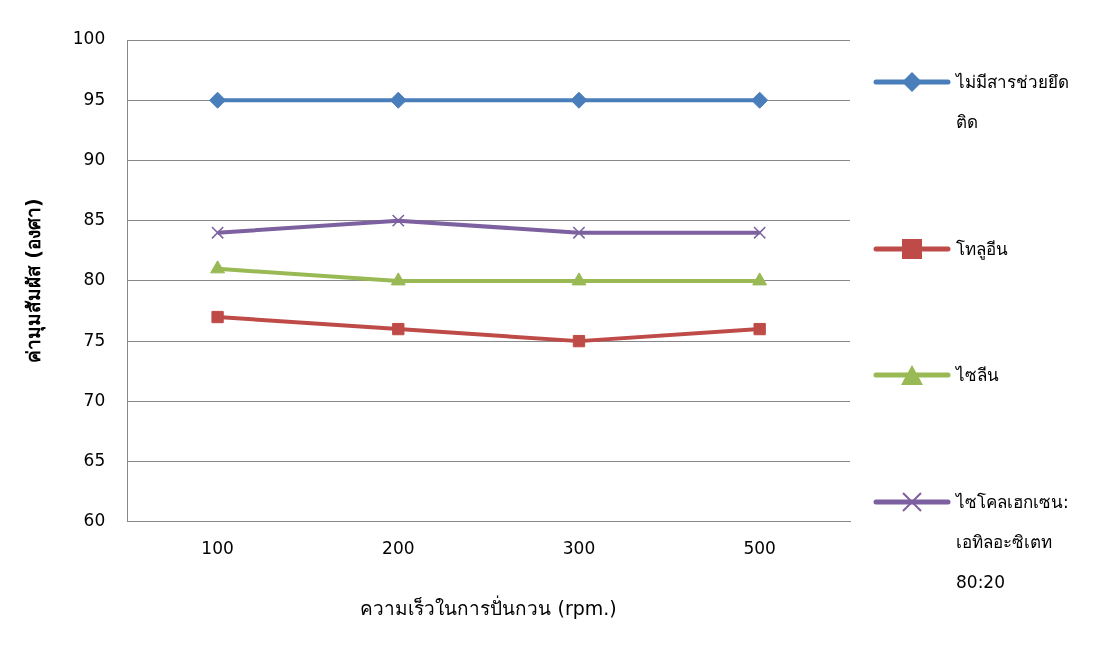 The width and height of the screenshot is (1095, 645). I want to click on y-tick-label: 90, so click(94, 158).